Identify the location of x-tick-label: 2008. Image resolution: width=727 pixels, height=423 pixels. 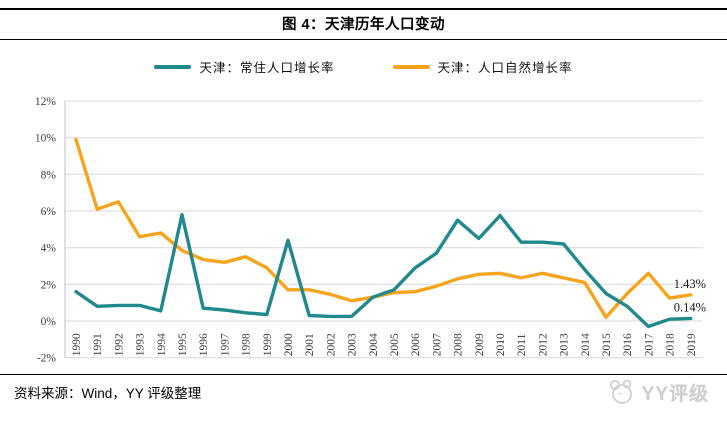
(459, 344).